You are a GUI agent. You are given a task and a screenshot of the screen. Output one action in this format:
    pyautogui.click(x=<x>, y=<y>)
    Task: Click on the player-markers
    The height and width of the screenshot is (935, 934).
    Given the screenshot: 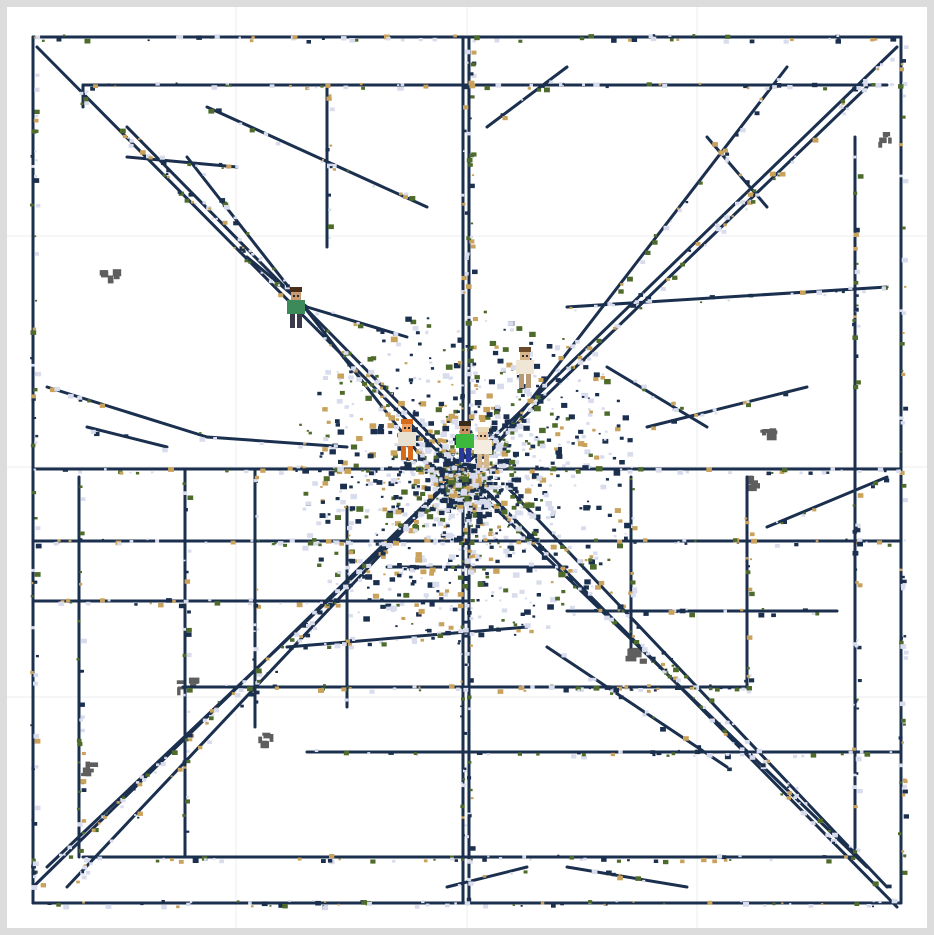 What is the action you would take?
    pyautogui.click(x=410, y=377)
    